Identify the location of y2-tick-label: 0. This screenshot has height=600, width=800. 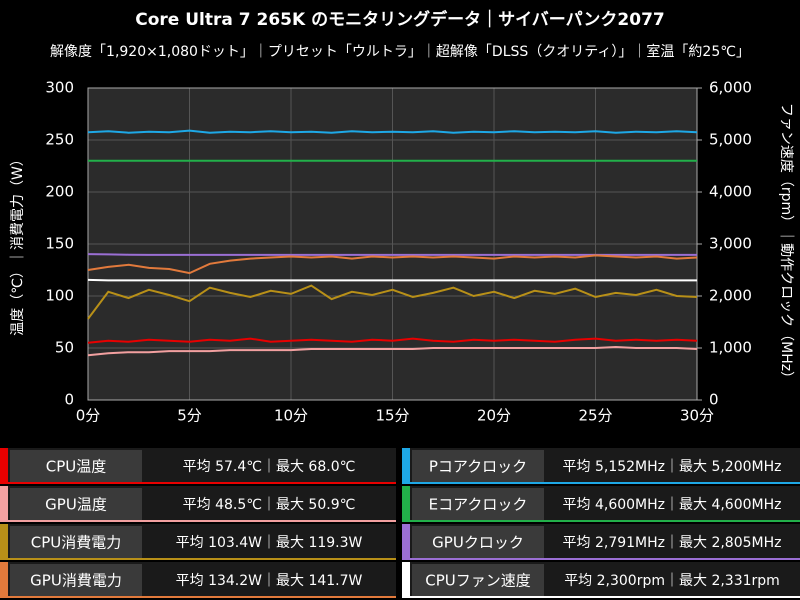
(714, 400).